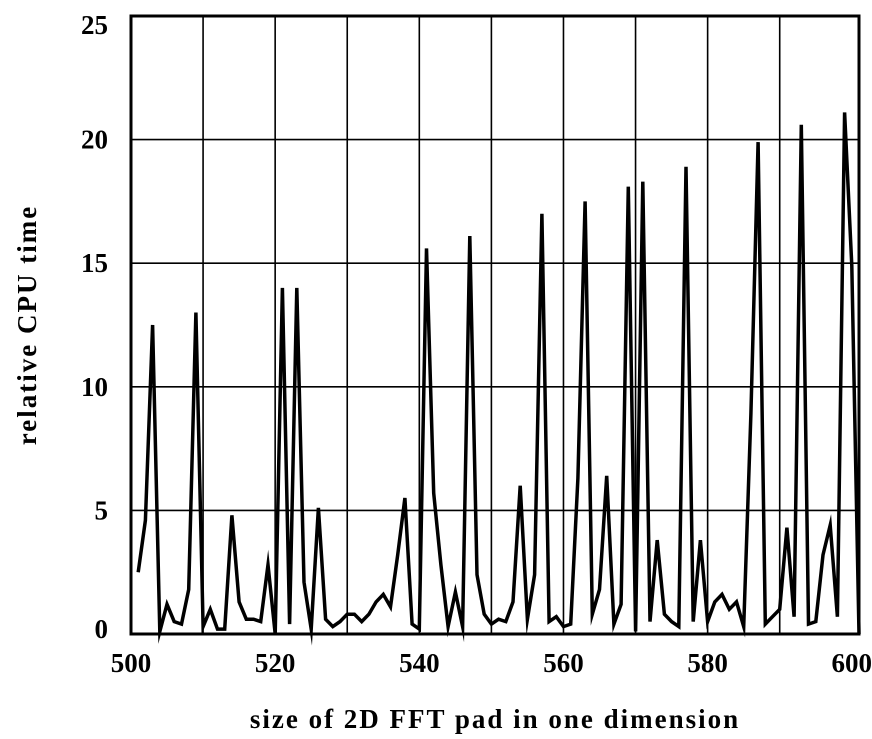  What do you see at coordinates (495, 719) in the screenshot?
I see `x-axis-title: size of 2D FFT pad in one dimension` at bounding box center [495, 719].